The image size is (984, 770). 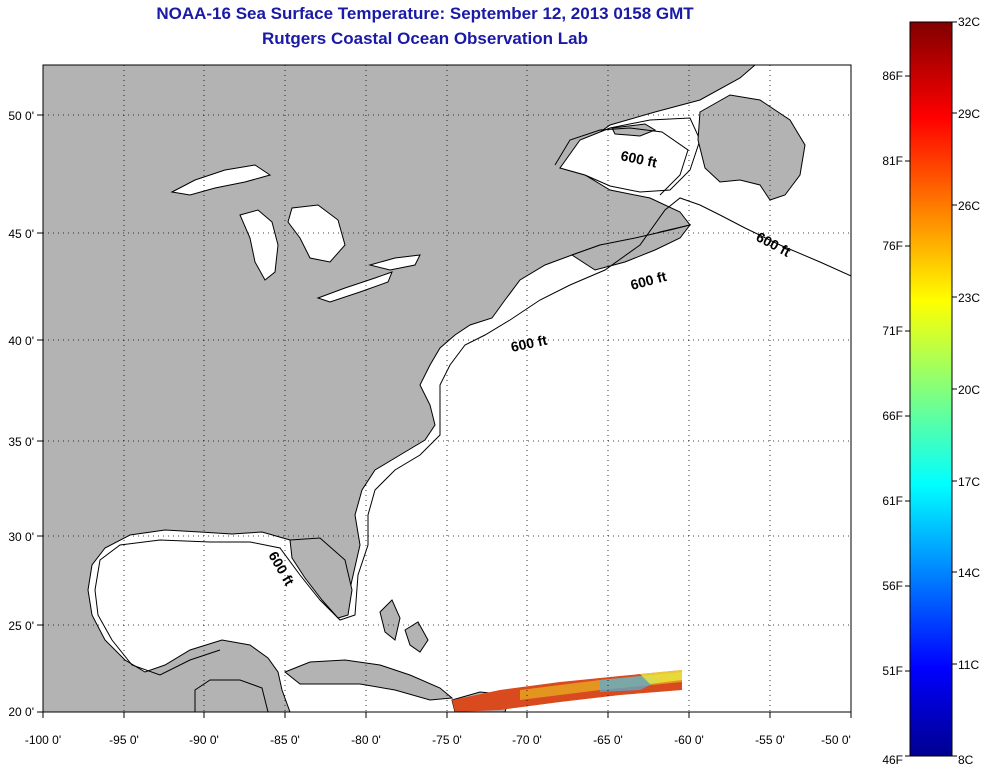 I want to click on lon-label: -60 0', so click(x=689, y=740).